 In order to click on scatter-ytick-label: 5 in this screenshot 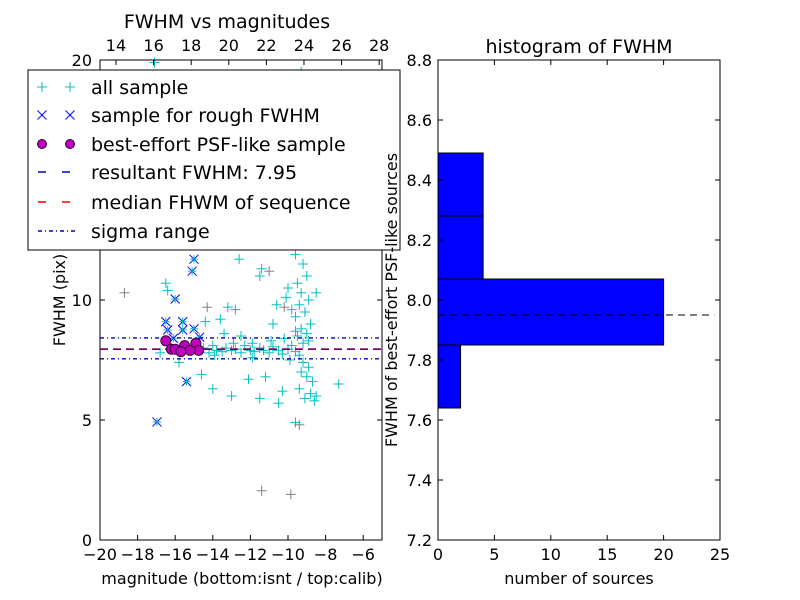, I will do `click(87, 420)`.